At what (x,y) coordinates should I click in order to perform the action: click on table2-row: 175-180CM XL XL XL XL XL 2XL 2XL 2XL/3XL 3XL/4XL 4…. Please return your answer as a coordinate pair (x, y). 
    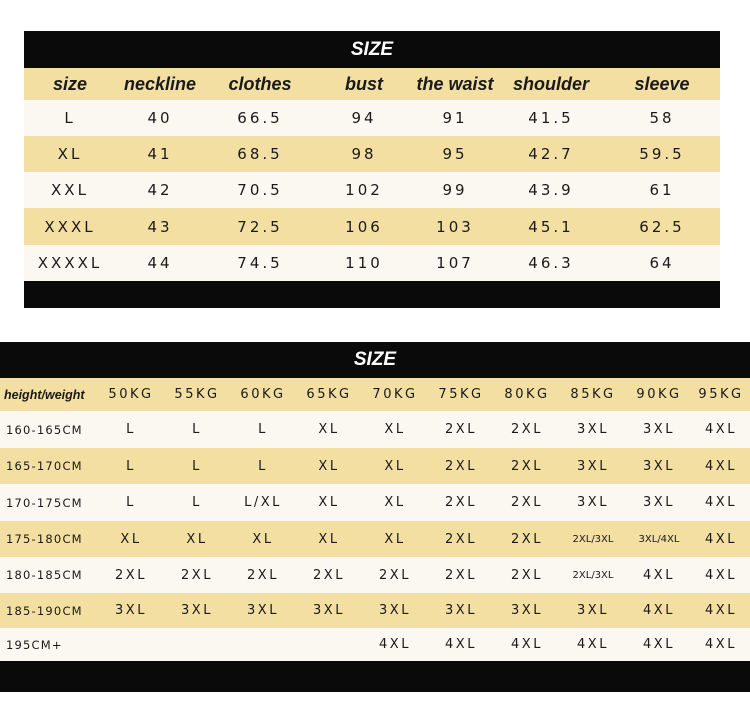
    Looking at the image, I should click on (375, 539).